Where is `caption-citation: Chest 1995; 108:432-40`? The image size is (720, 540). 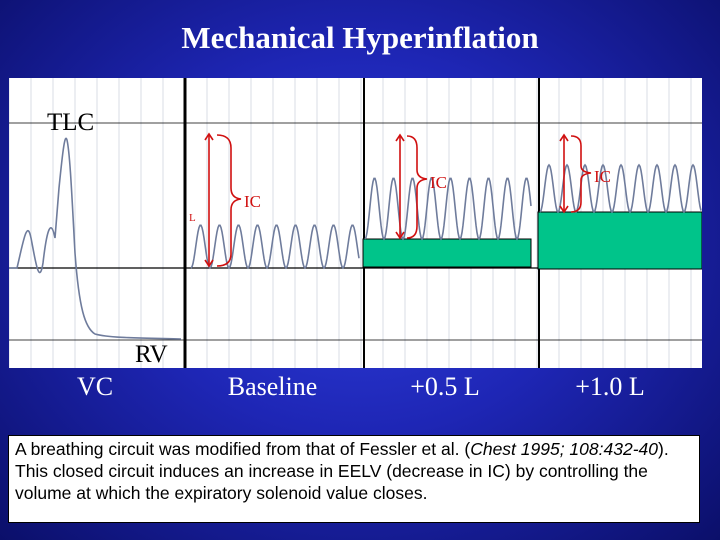 caption-citation: Chest 1995; 108:432-40 is located at coordinates (564, 449).